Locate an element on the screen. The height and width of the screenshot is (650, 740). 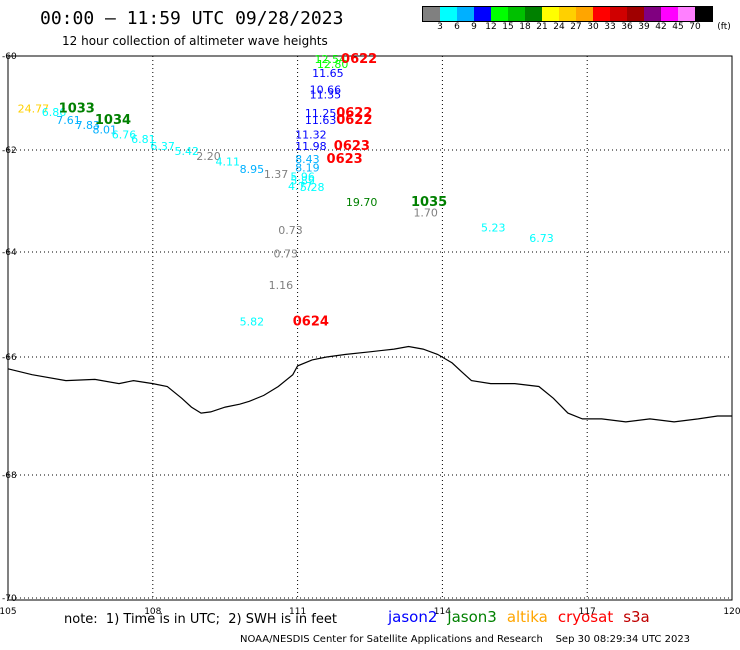
legend-label: 24 is located at coordinates (559, 27).